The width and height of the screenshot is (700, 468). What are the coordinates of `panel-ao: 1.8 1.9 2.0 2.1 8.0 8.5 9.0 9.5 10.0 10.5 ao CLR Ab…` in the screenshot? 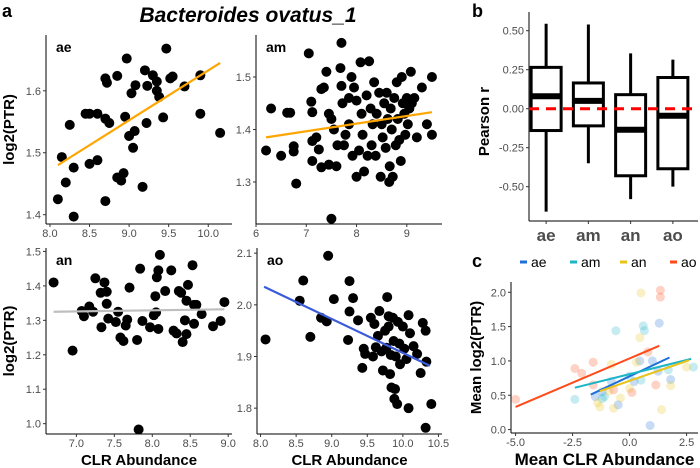 It's located at (343, 358).